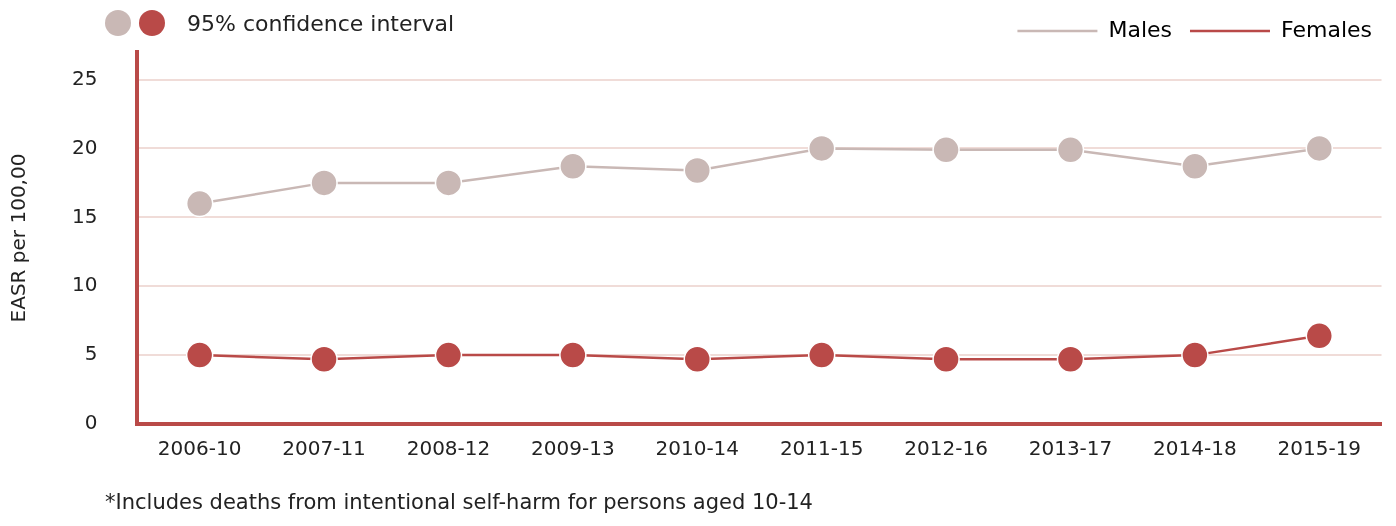  I want to click on x-tick-label: 2013-17, so click(1070, 448).